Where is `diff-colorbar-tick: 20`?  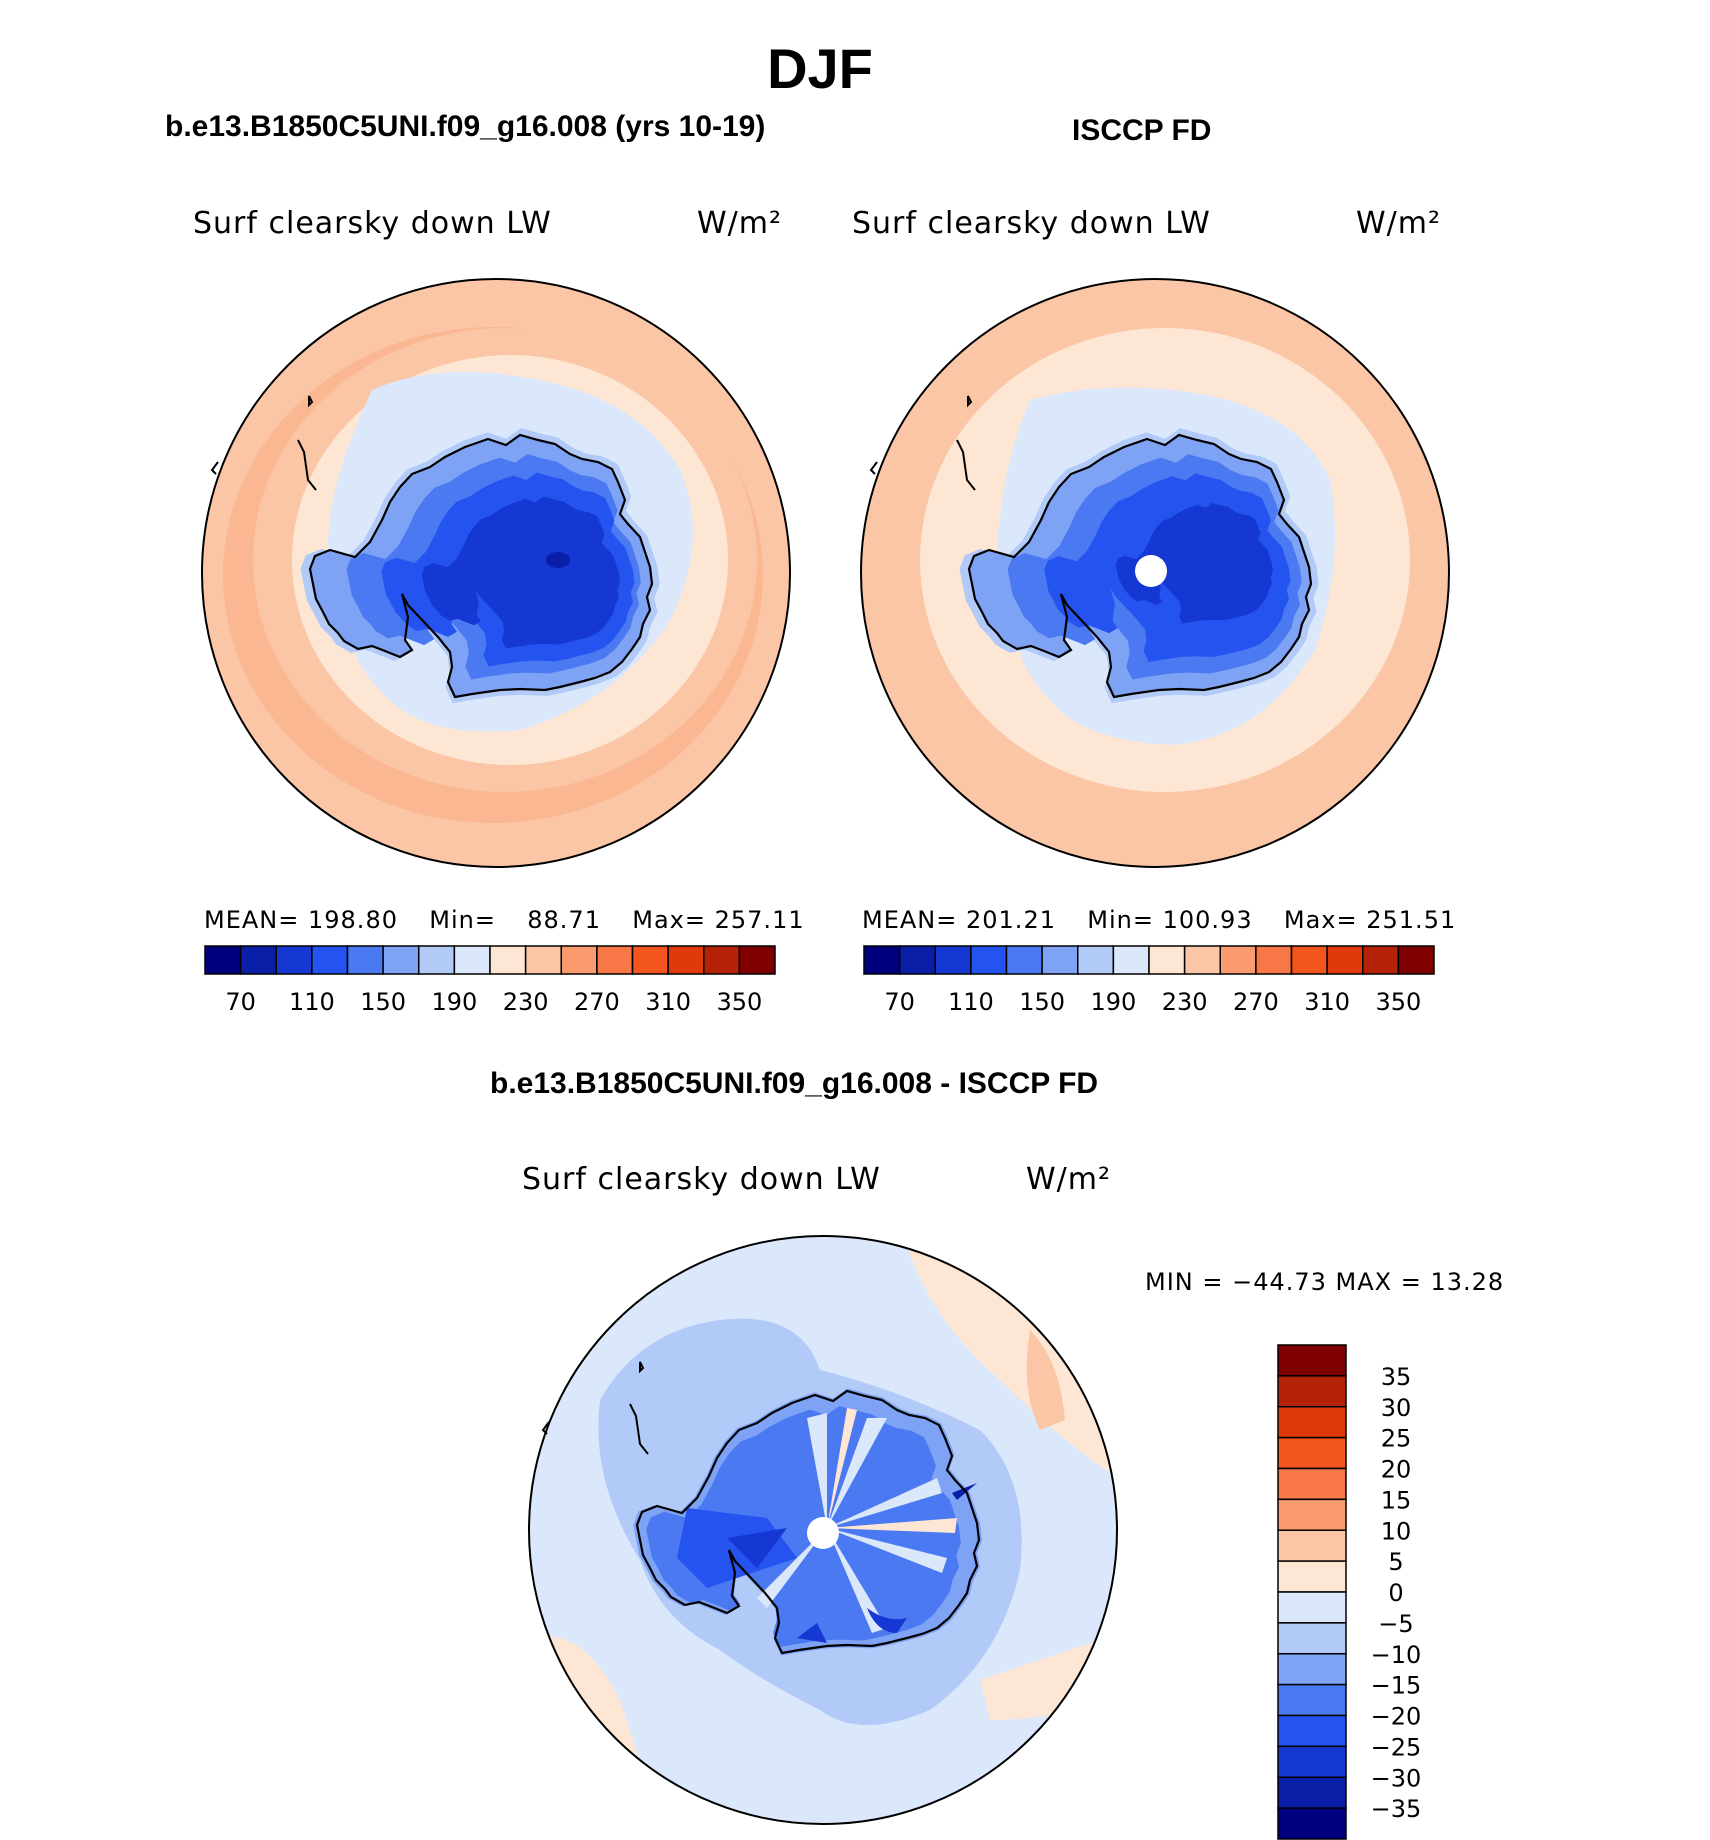 diff-colorbar-tick: 20 is located at coordinates (1396, 1470).